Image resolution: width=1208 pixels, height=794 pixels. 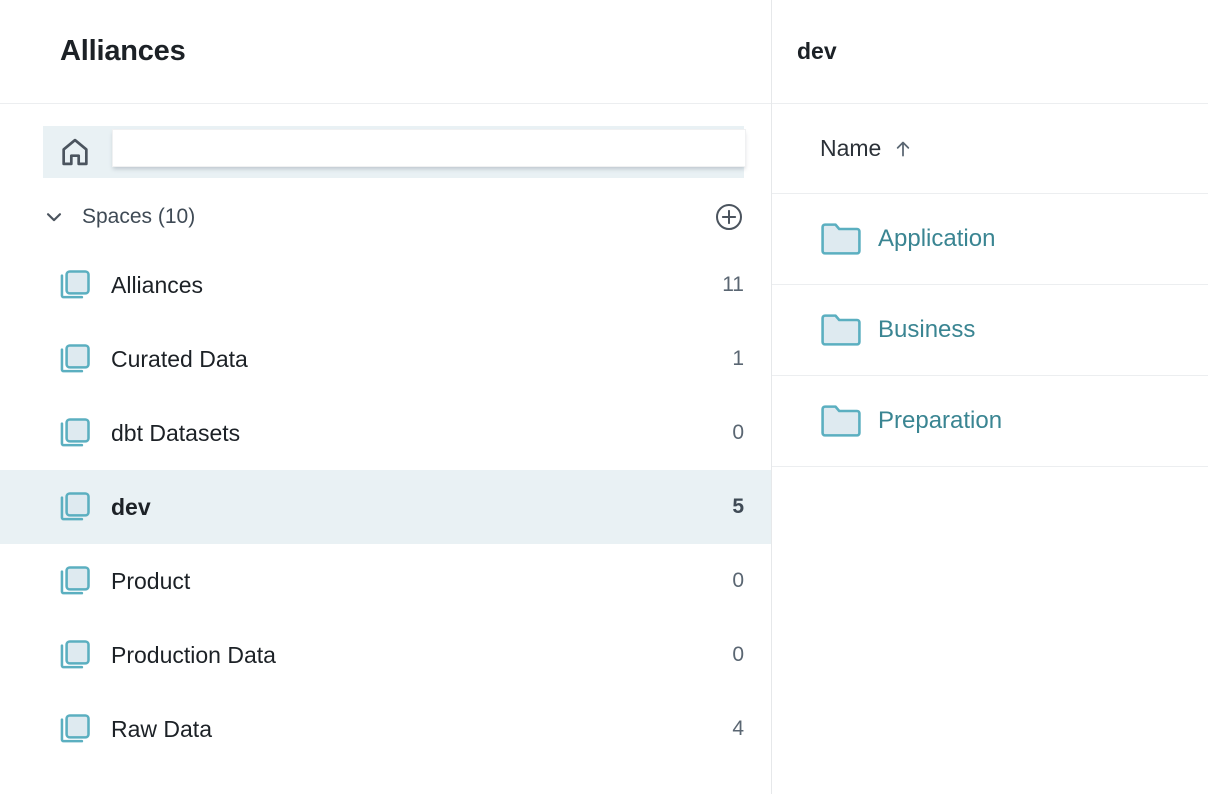 I want to click on folder-list-item: Application, so click(x=990, y=239).